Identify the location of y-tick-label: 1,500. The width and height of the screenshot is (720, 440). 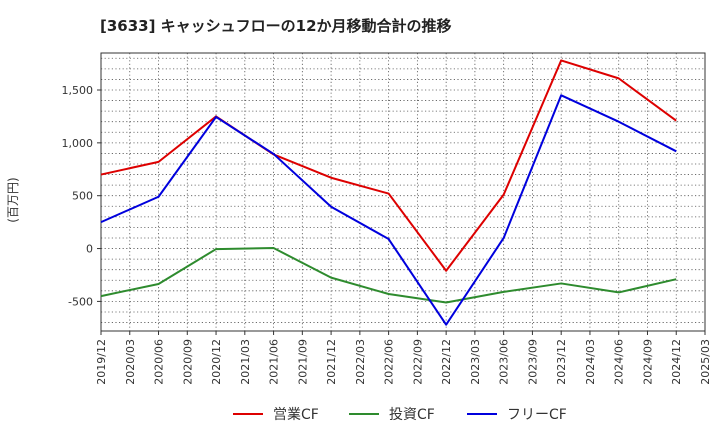
(78, 90).